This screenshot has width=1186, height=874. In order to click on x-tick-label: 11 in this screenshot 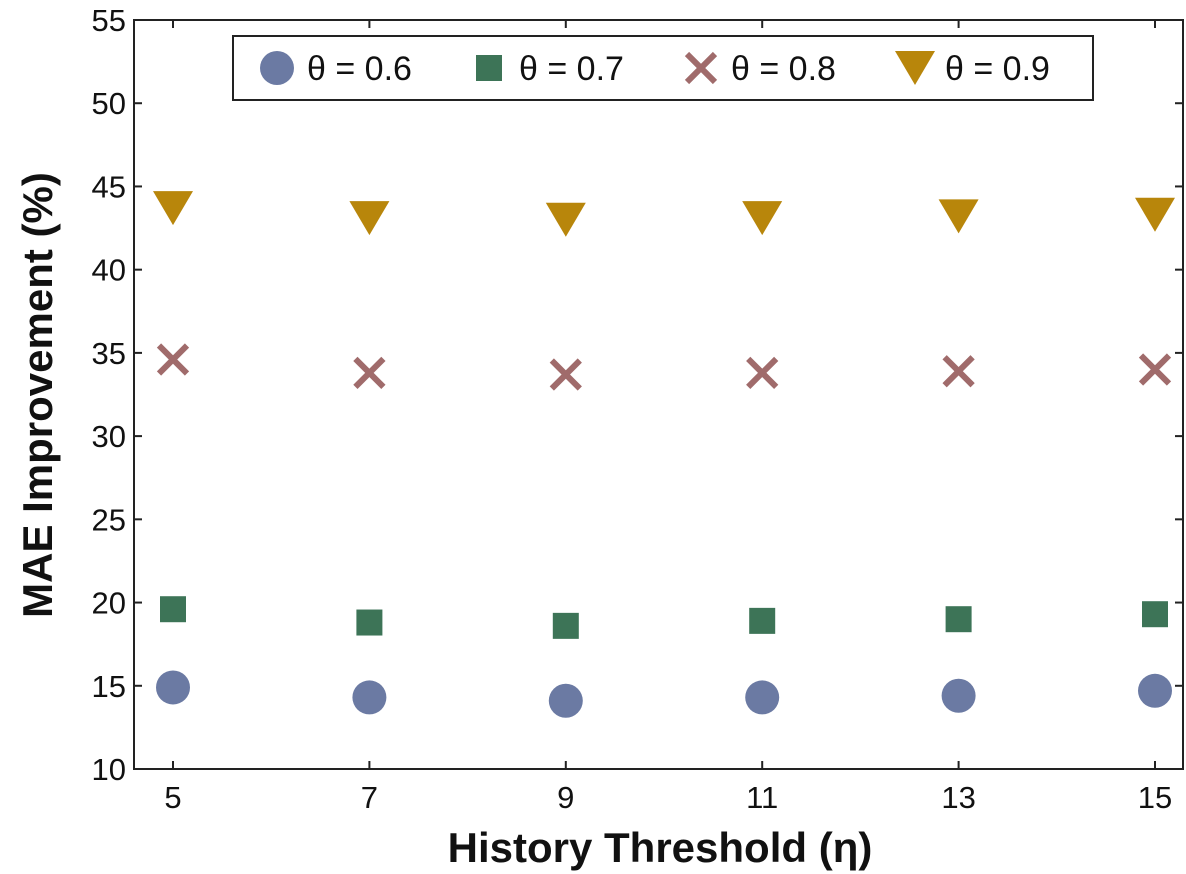, I will do `click(762, 797)`.